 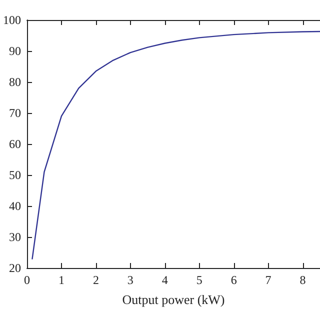 What do you see at coordinates (15, 113) in the screenshot?
I see `y-tick-label: 70` at bounding box center [15, 113].